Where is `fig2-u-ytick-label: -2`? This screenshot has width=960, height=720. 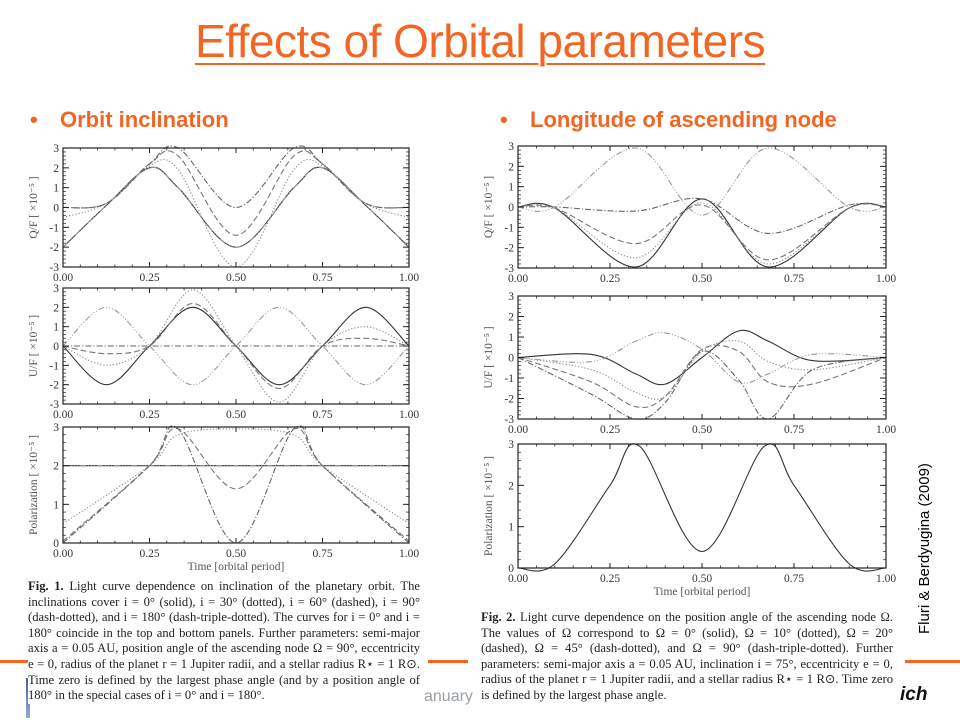
fig2-u-ytick-label: -2 is located at coordinates (509, 400).